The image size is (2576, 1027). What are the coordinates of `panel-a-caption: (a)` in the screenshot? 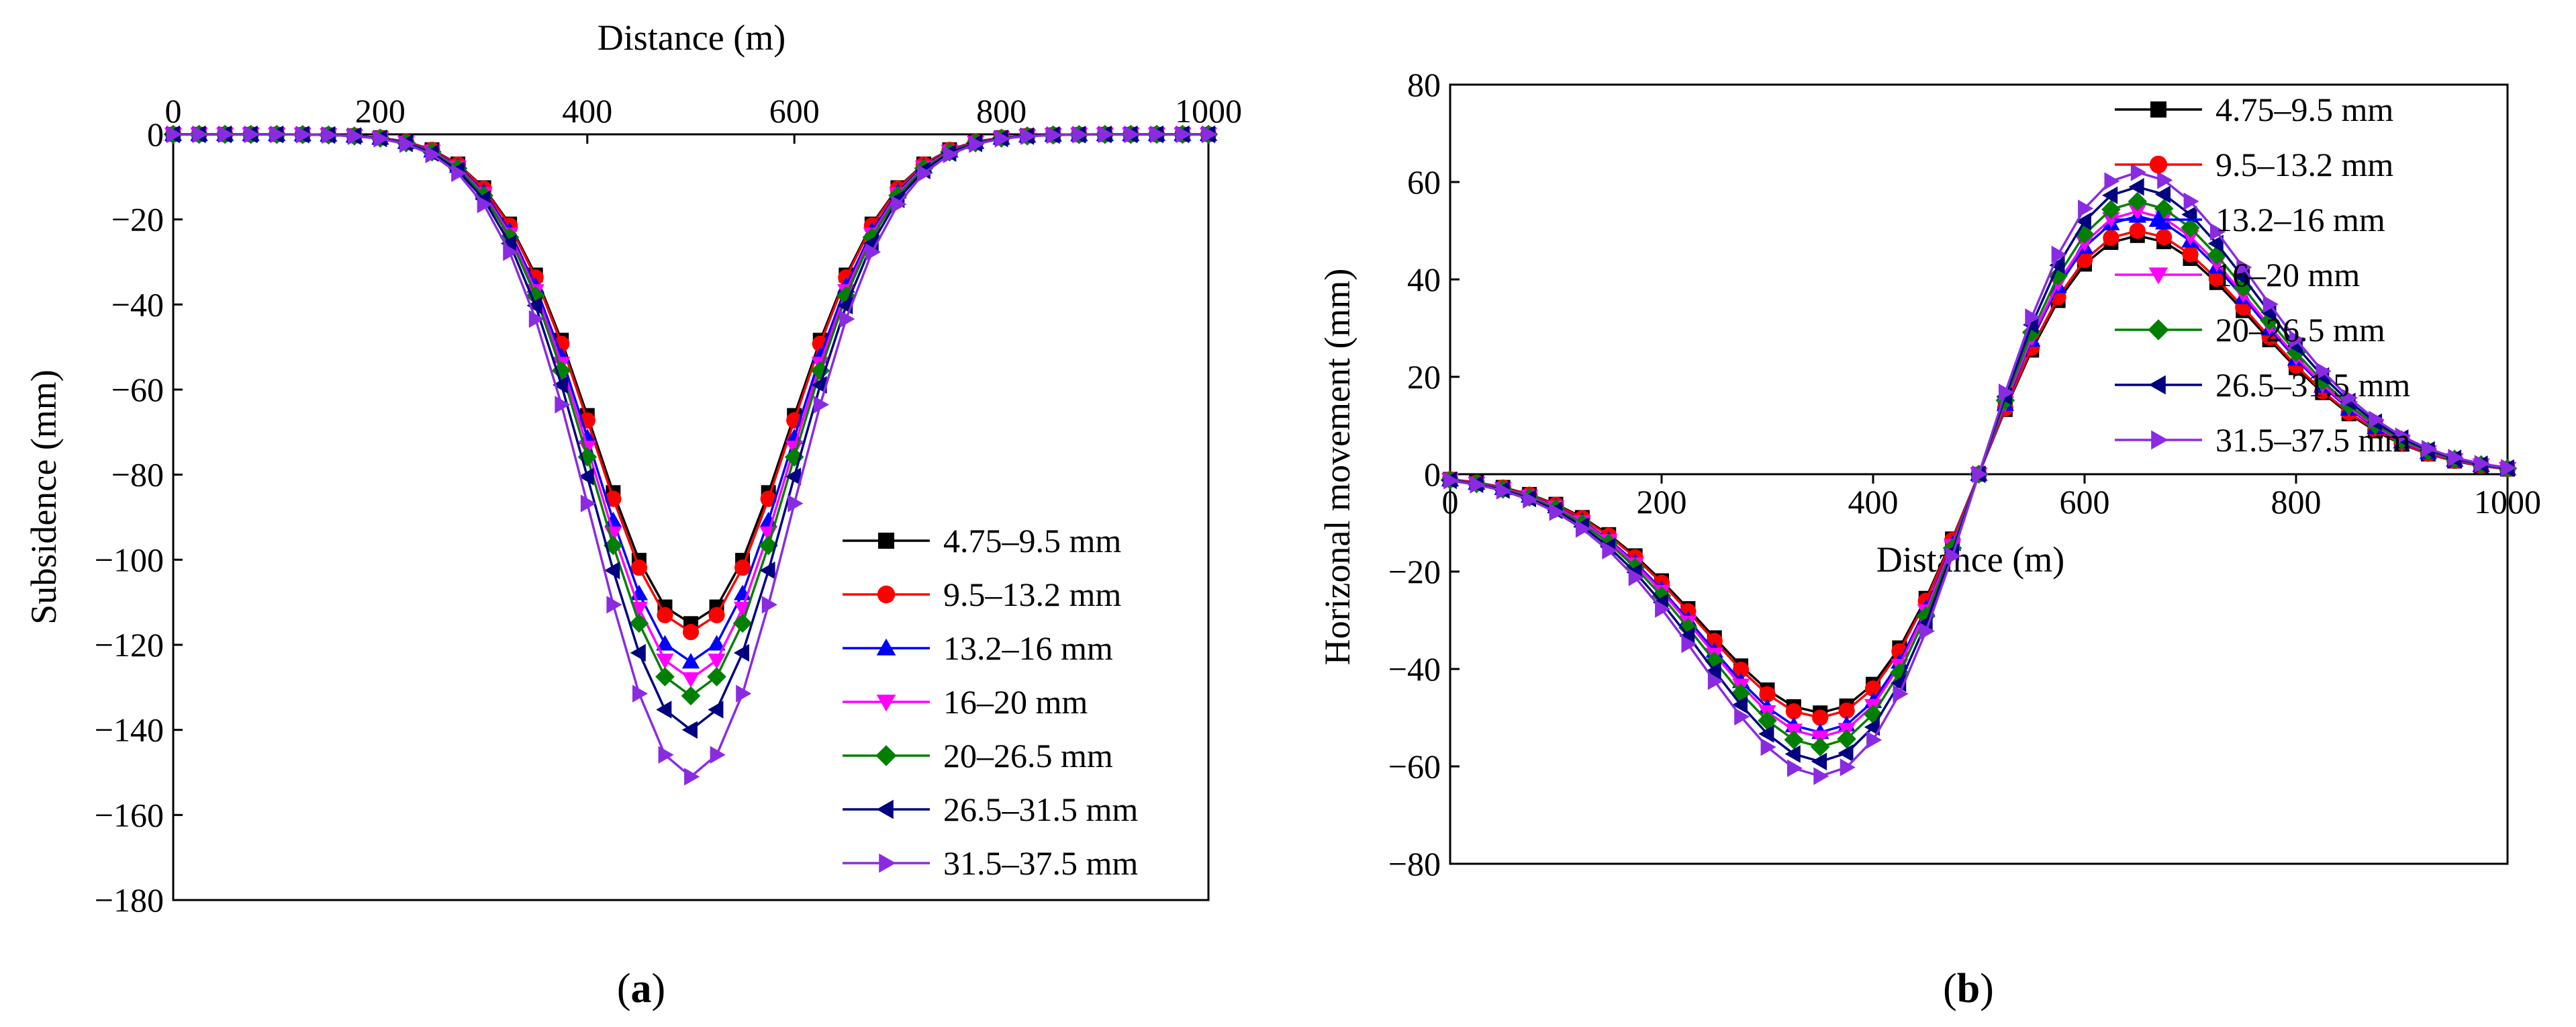 It's located at (641, 989).